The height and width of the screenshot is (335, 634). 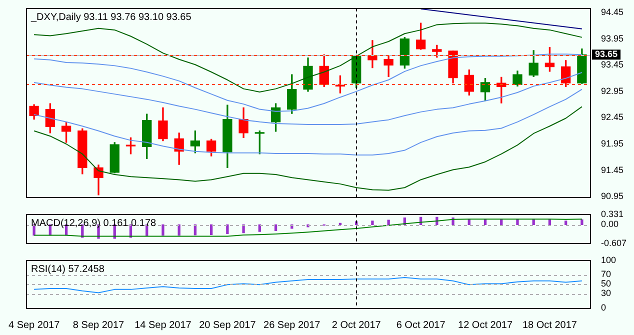 What do you see at coordinates (421, 325) in the screenshot?
I see `x-tick-label: 6 Oct 2017` at bounding box center [421, 325].